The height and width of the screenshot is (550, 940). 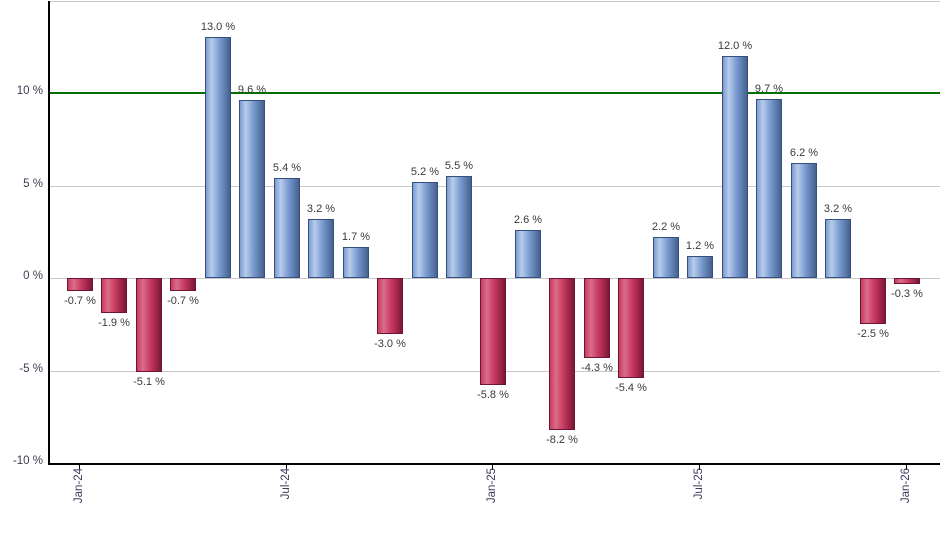 I want to click on bar-value-label-Sep-24: 1.7 %, so click(x=356, y=237).